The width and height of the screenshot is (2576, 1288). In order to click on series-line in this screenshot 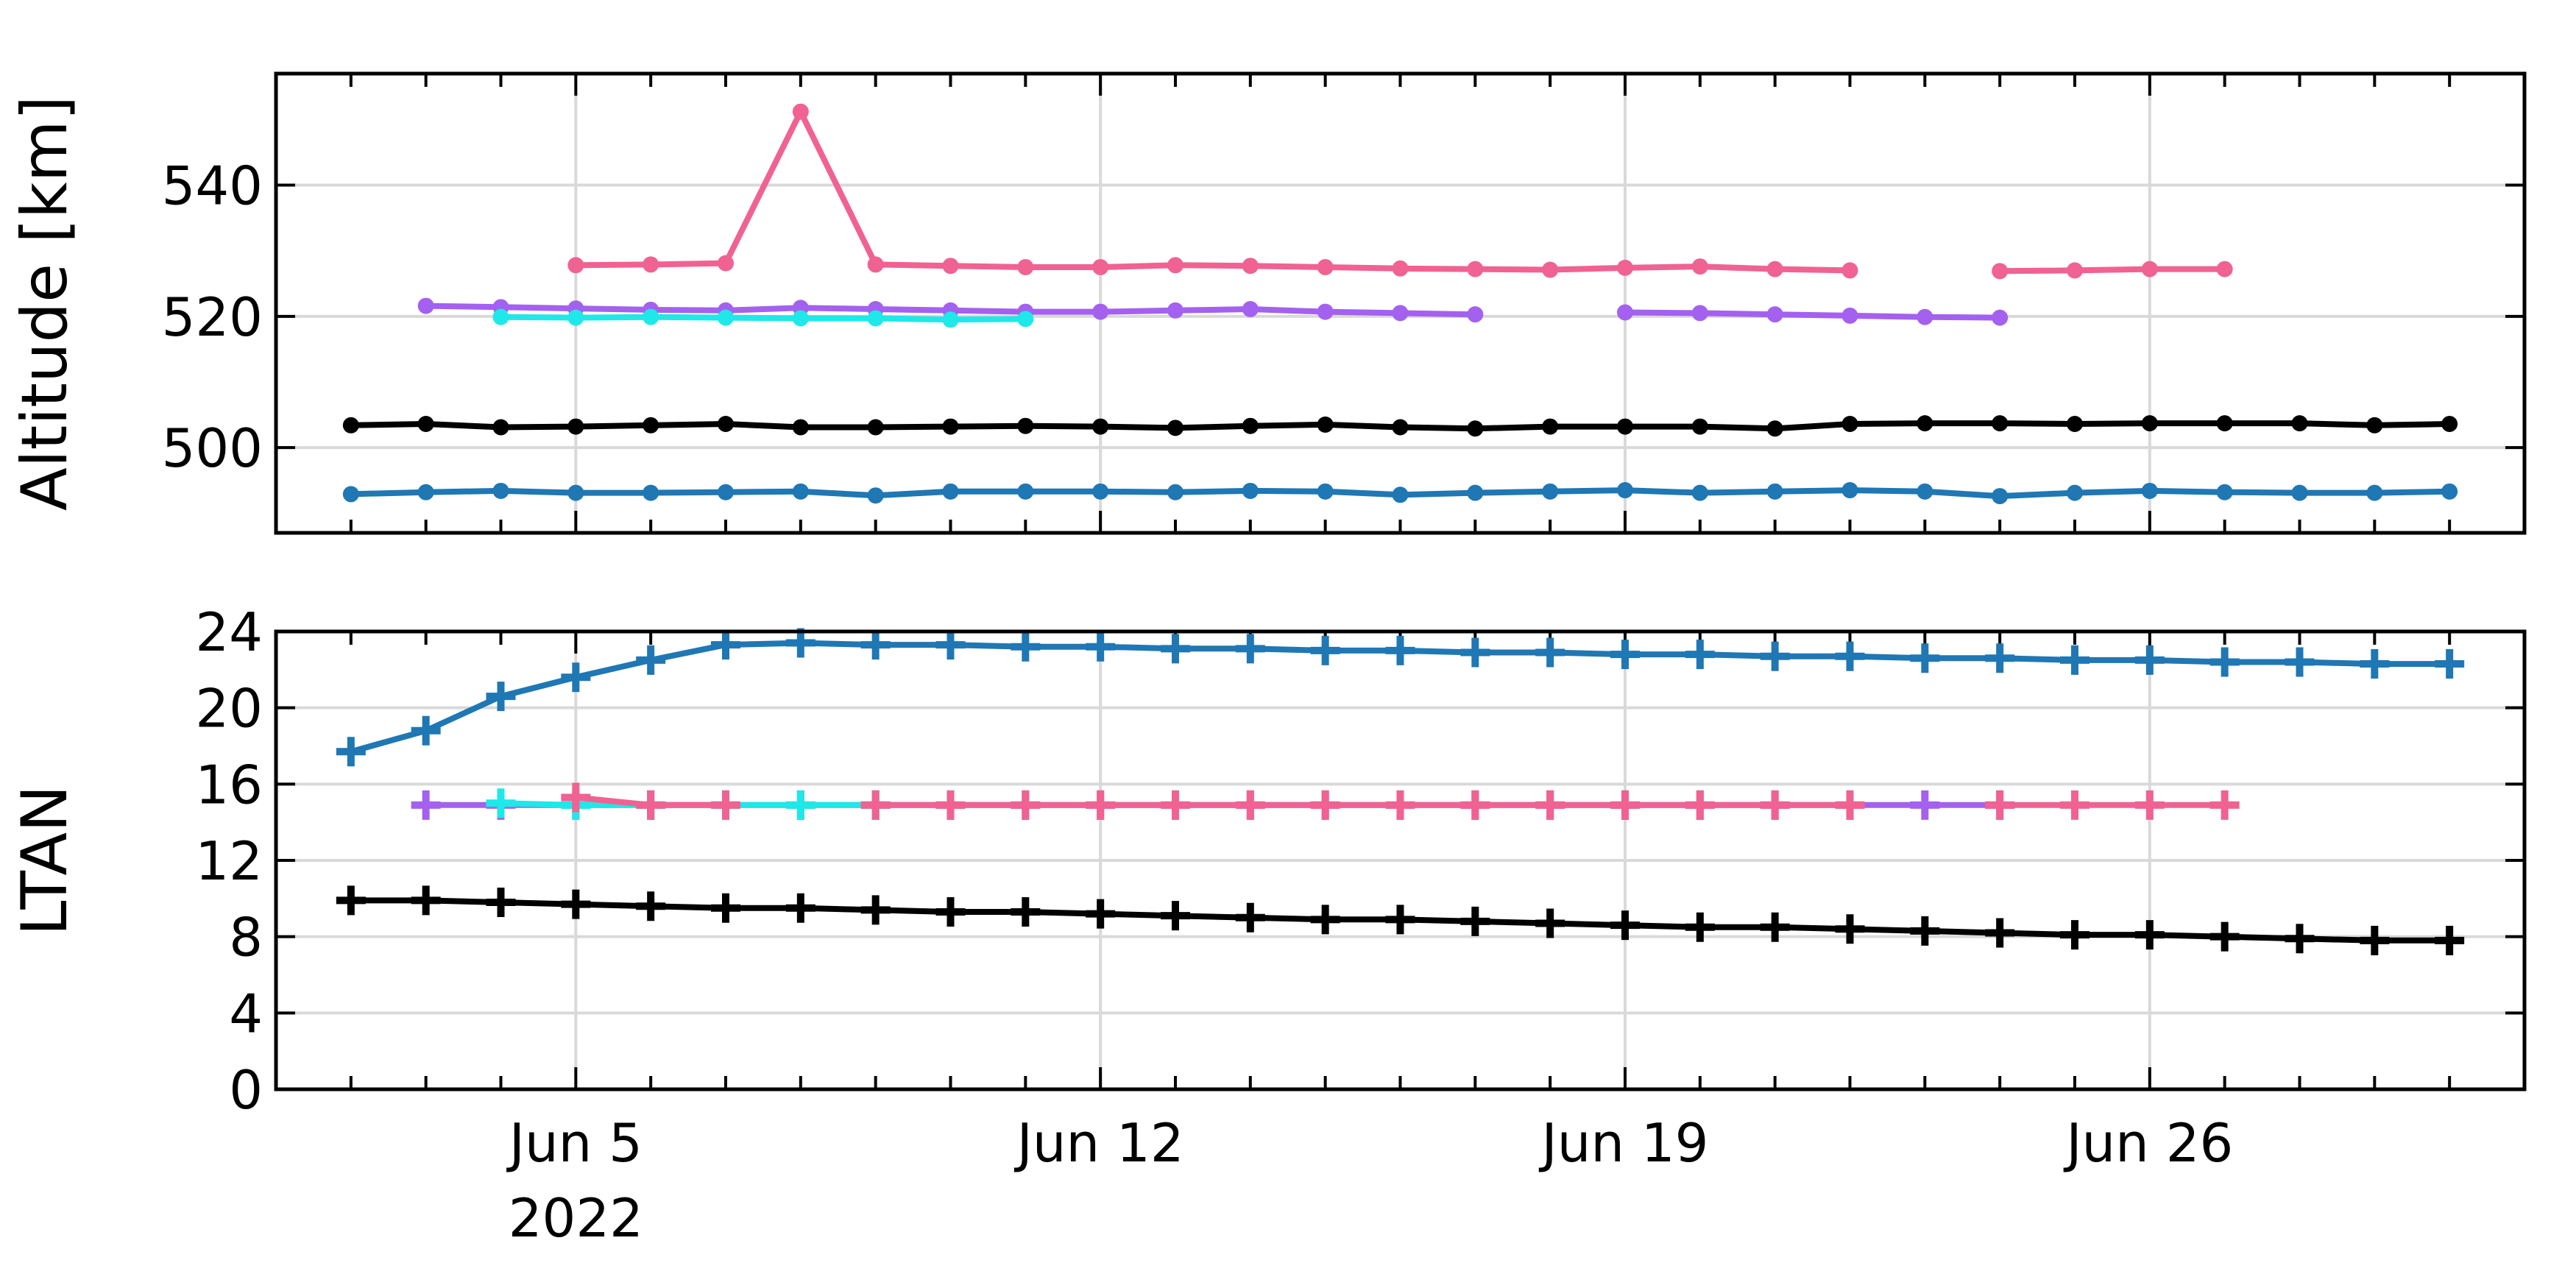, I will do `click(763, 318)`.